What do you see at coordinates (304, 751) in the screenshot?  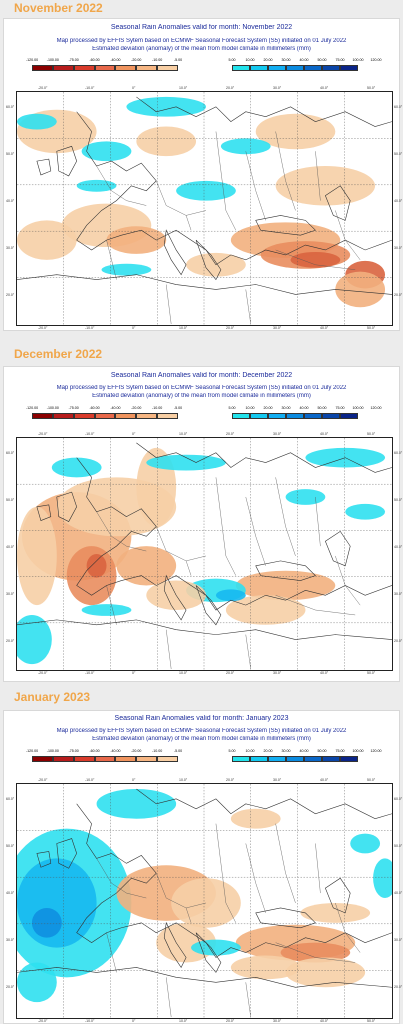 I see `legend-tick-label: 40.00` at bounding box center [304, 751].